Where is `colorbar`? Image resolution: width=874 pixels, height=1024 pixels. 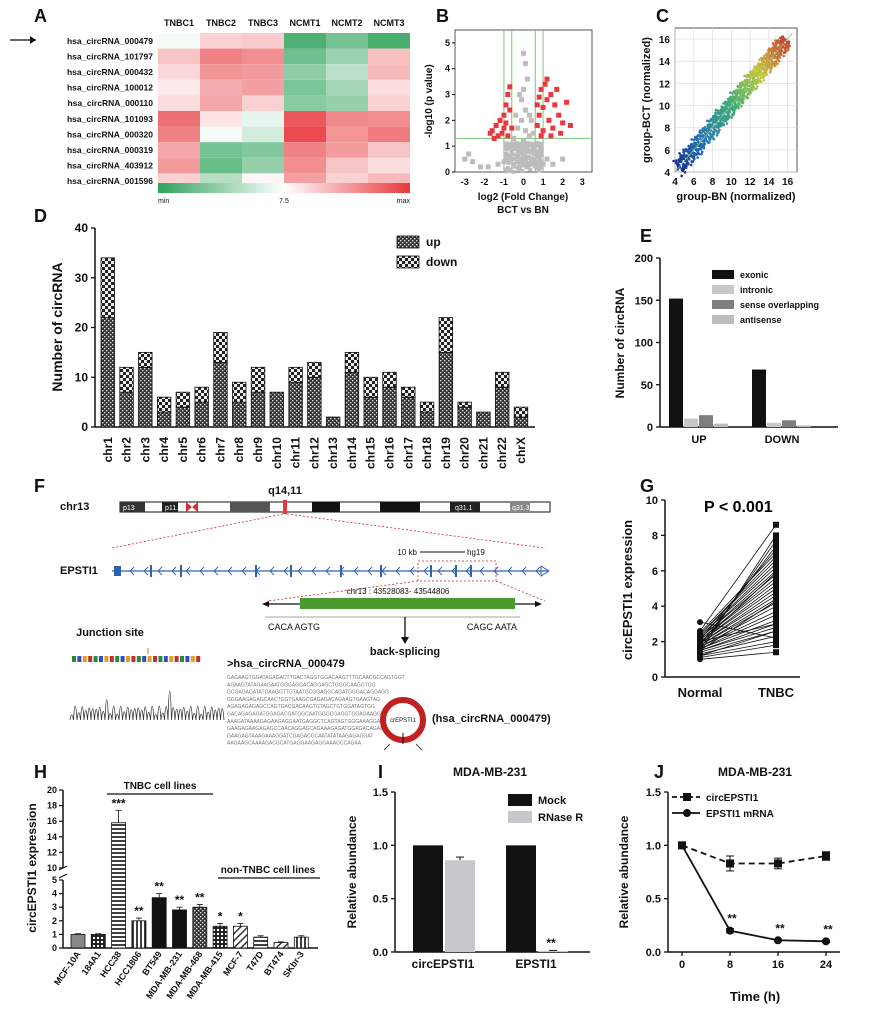
colorbar is located at coordinates (284, 188).